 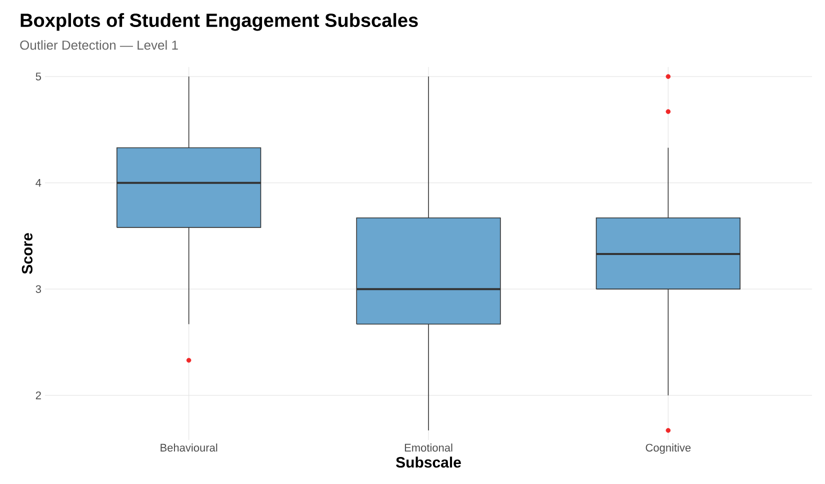 What do you see at coordinates (428, 462) in the screenshot?
I see `x-axis-title: Subscale` at bounding box center [428, 462].